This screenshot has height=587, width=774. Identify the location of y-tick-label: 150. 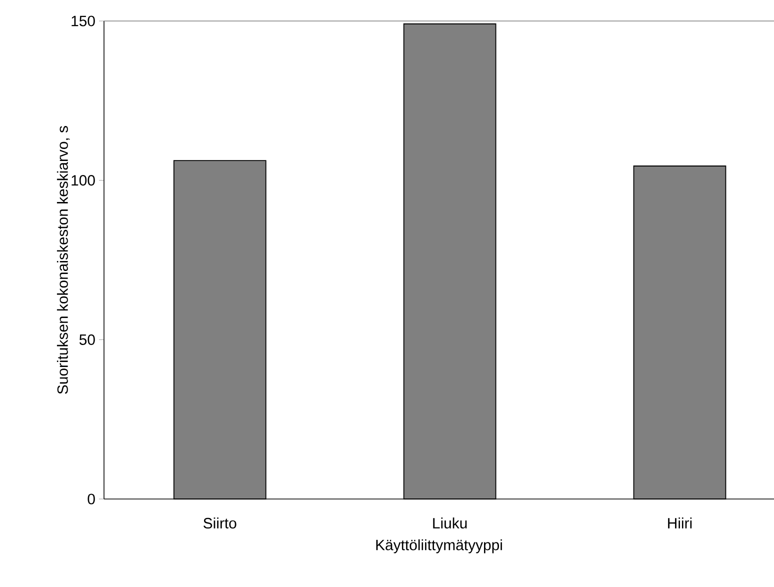
(83, 21).